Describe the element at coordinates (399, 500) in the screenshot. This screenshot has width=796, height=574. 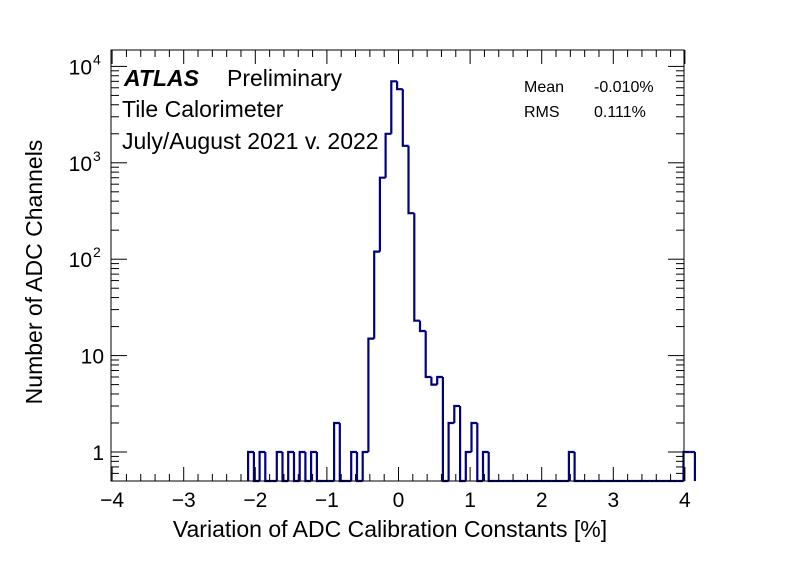
I see `x-tick-label: 0` at that location.